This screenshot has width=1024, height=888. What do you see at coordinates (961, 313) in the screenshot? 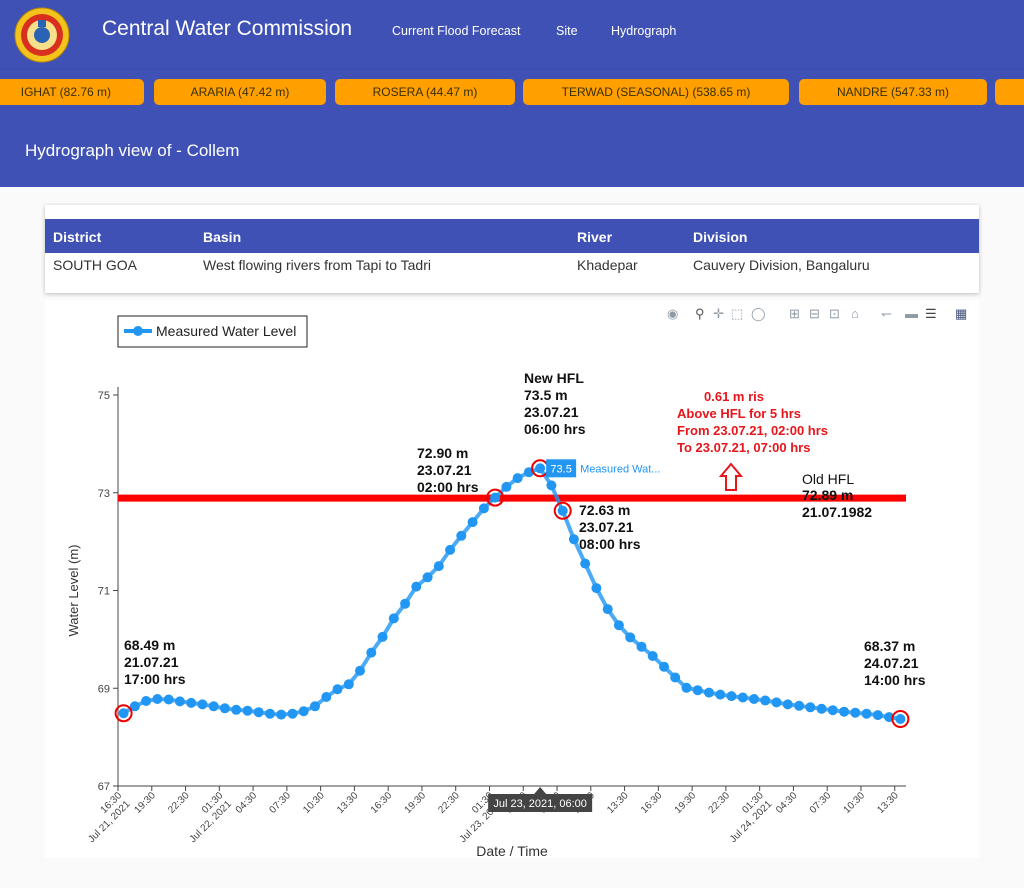
I see `plotly-logo-icon: ▦` at bounding box center [961, 313].